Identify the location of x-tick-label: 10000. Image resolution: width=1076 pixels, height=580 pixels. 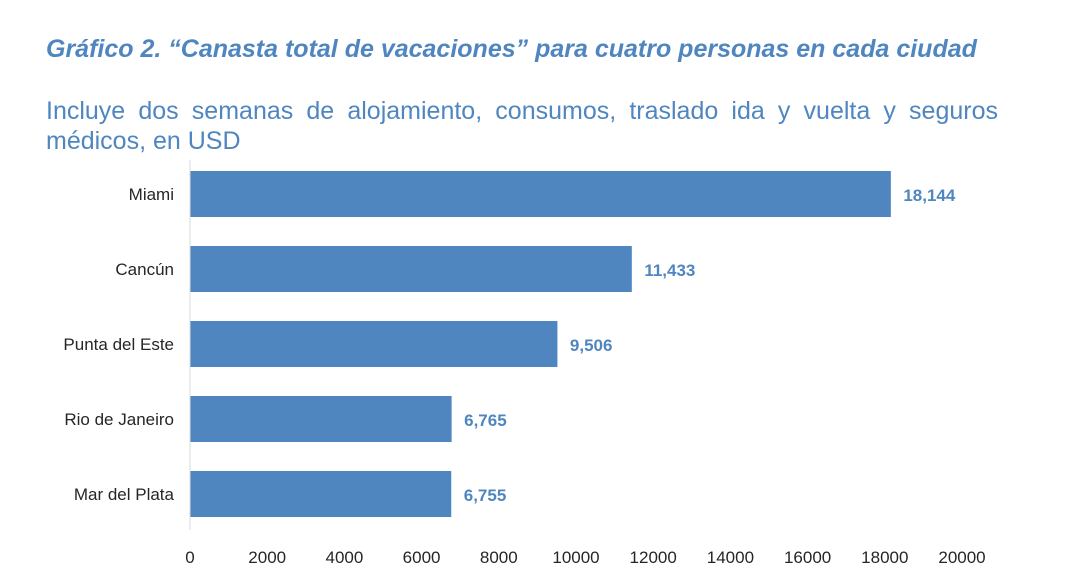
(575, 557).